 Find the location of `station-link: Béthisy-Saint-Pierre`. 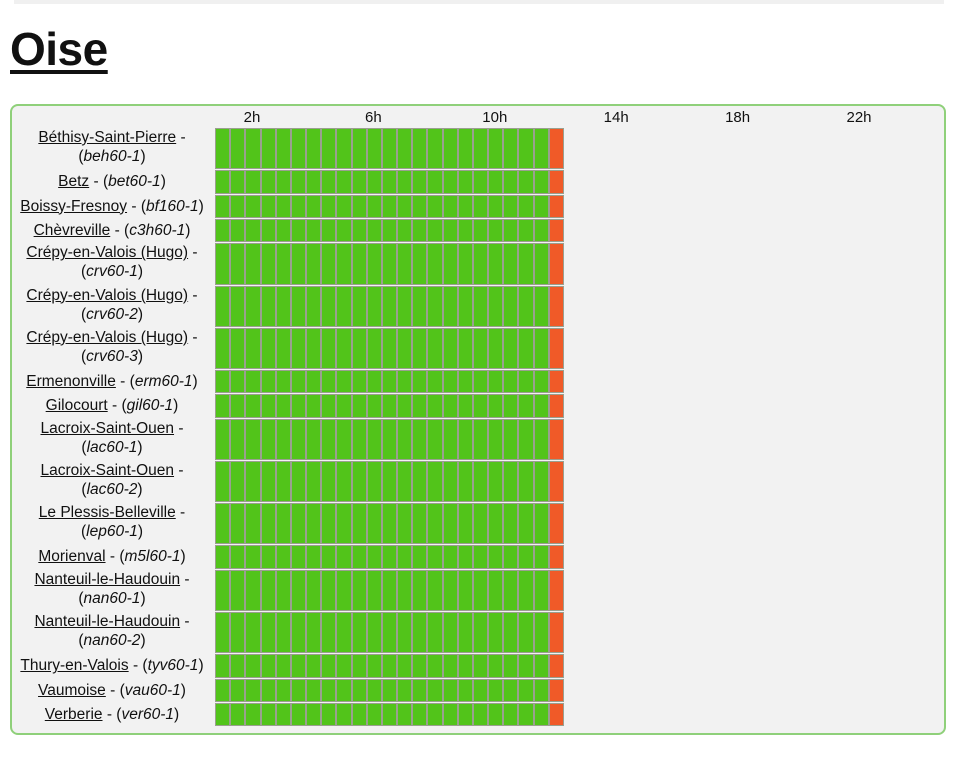

station-link: Béthisy-Saint-Pierre is located at coordinates (107, 137).